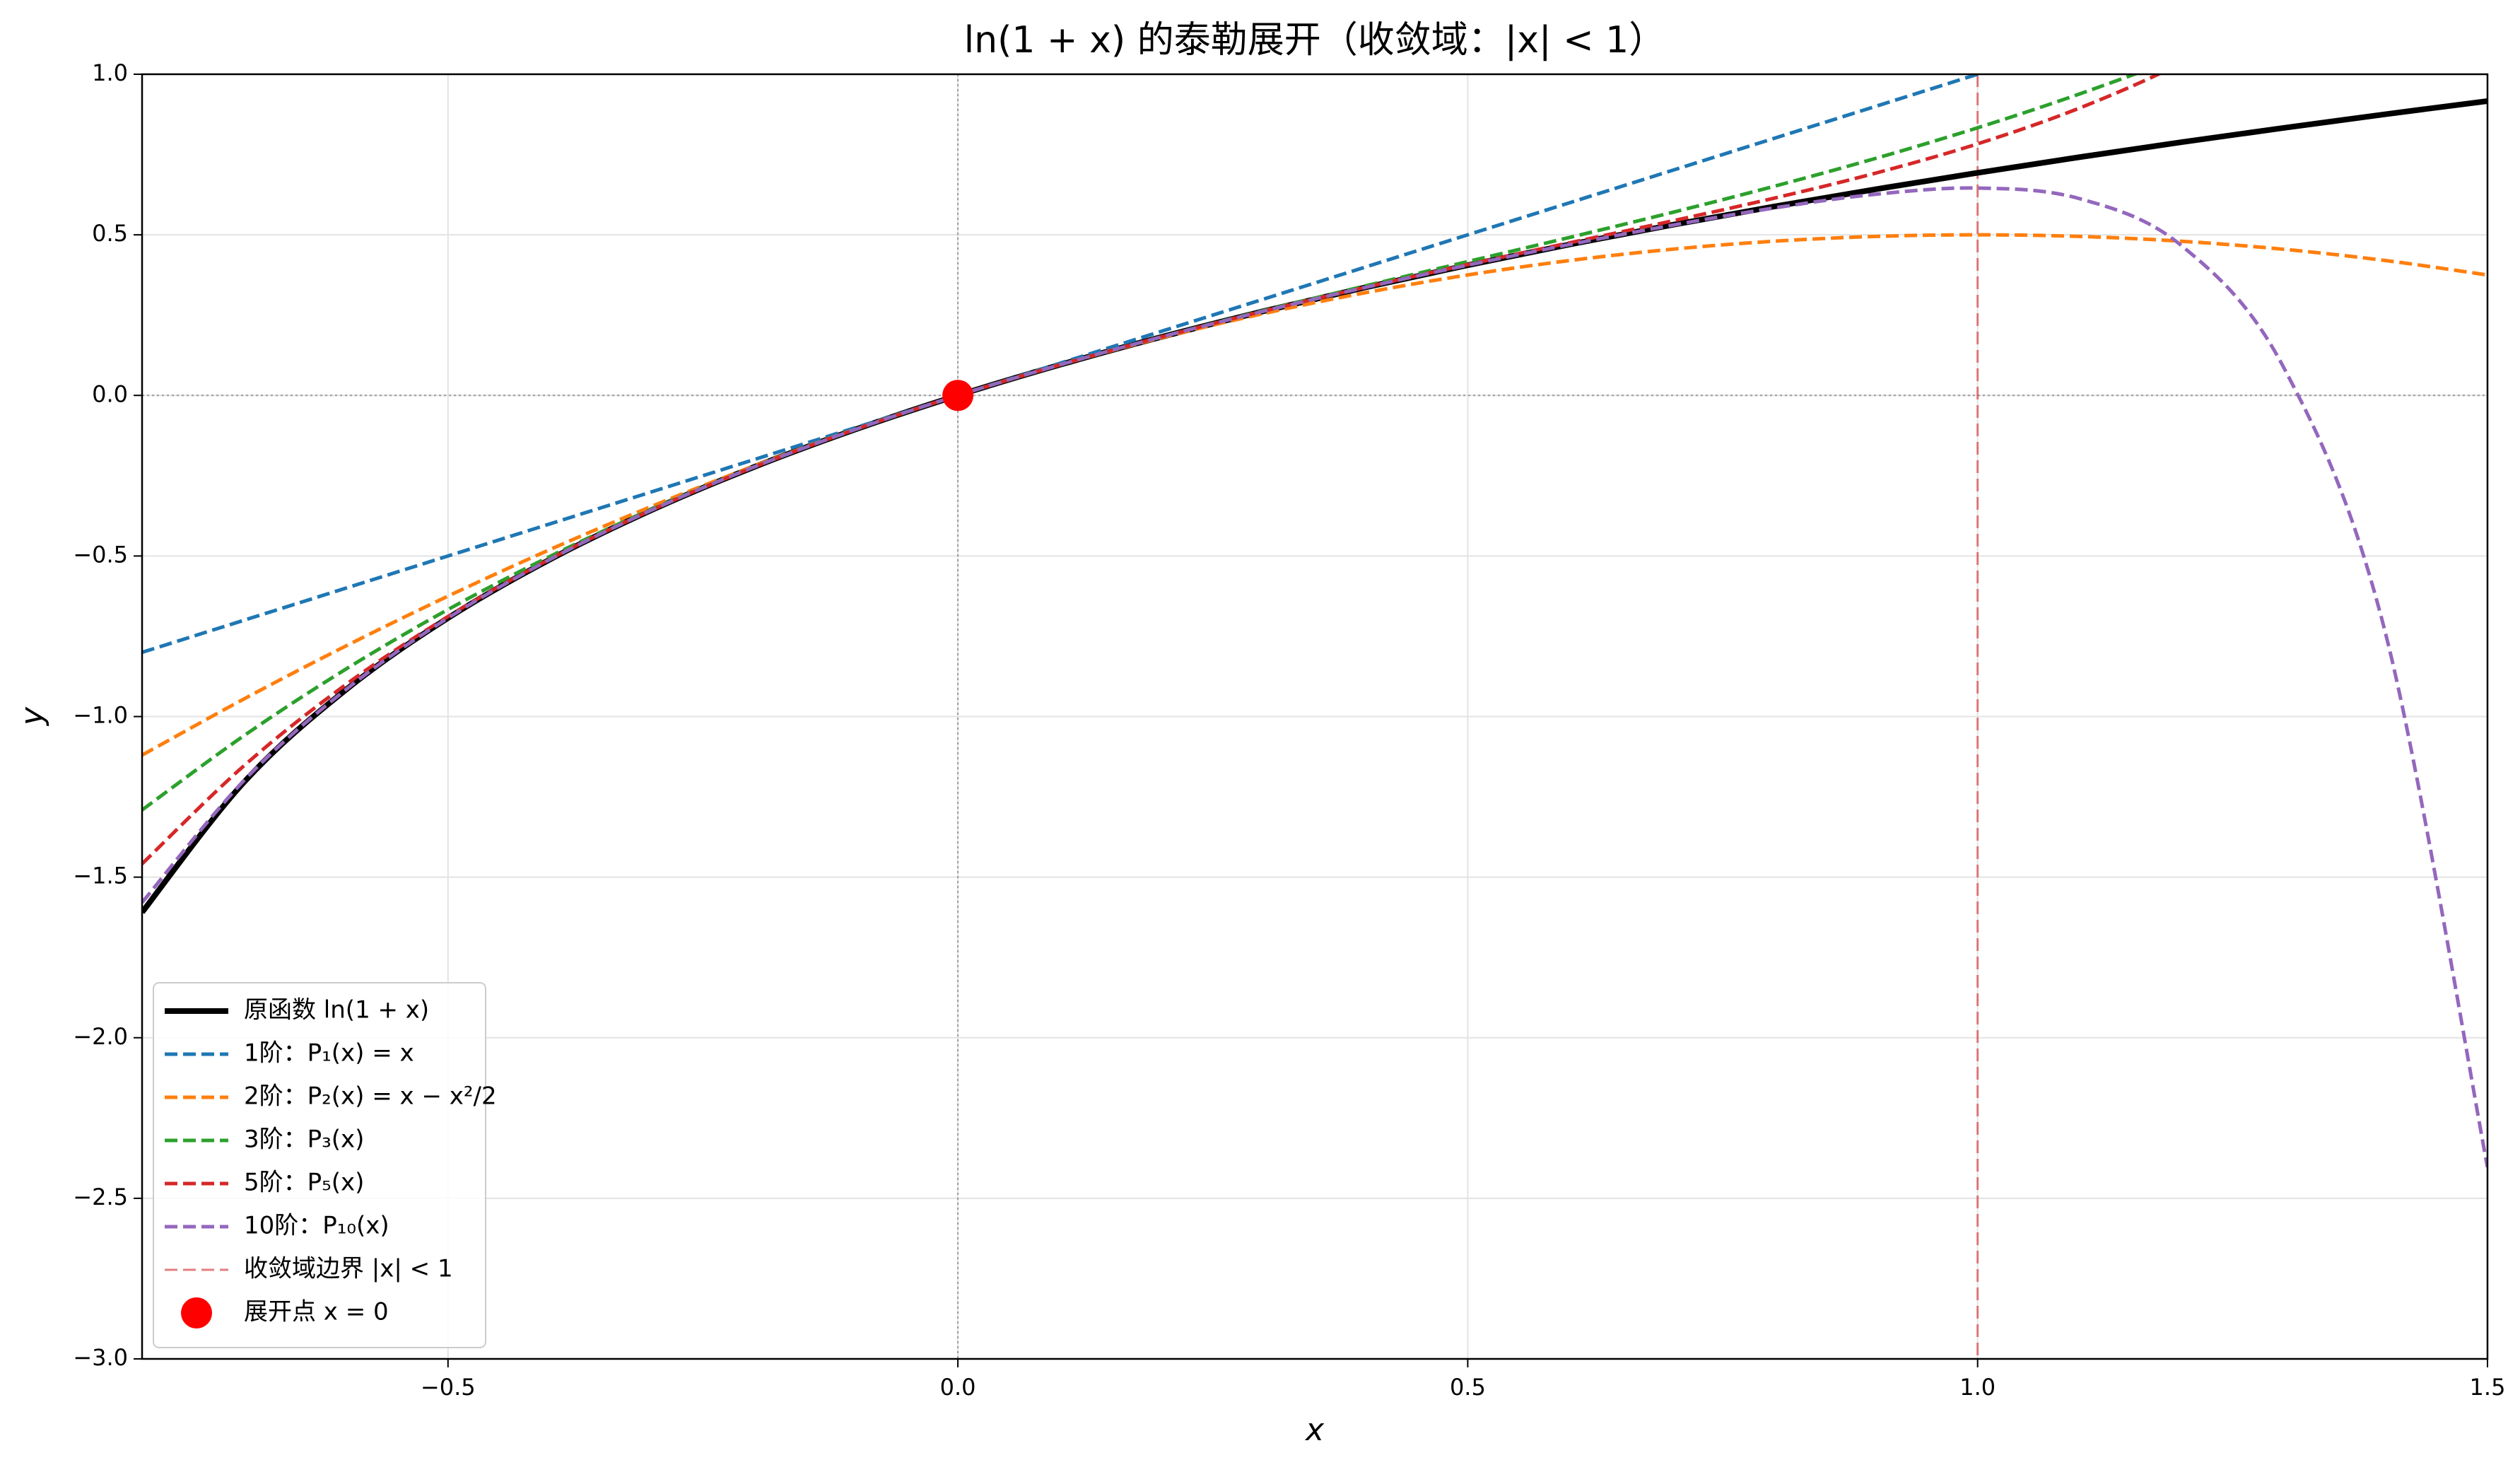 The width and height of the screenshot is (2520, 1460). What do you see at coordinates (100, 716) in the screenshot?
I see `y-tick-label: −1.0` at bounding box center [100, 716].